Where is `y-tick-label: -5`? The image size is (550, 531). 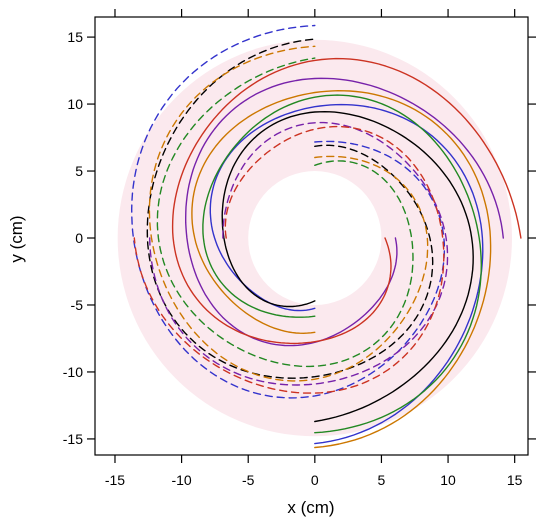
y-tick-label: -5 is located at coordinates (77, 305).